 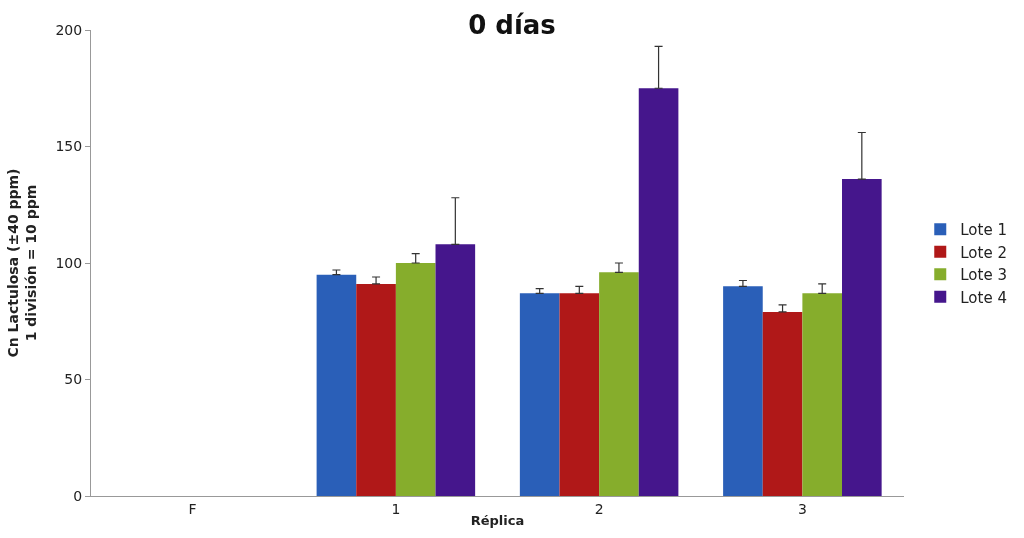 I want to click on legend-label: Lote 3, so click(x=983, y=275).